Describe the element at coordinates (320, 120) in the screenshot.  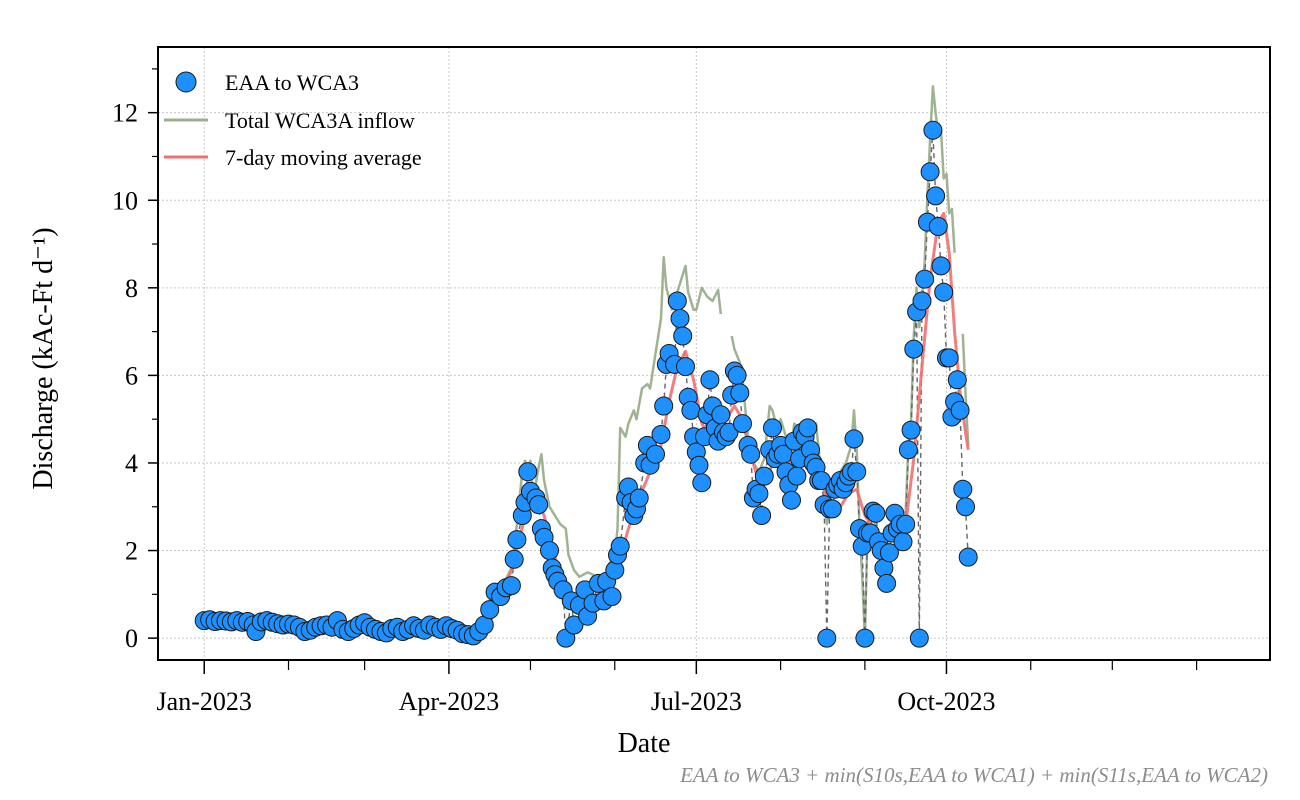
I see `legend-label-total-inflow: Total WCA3A inflow` at that location.